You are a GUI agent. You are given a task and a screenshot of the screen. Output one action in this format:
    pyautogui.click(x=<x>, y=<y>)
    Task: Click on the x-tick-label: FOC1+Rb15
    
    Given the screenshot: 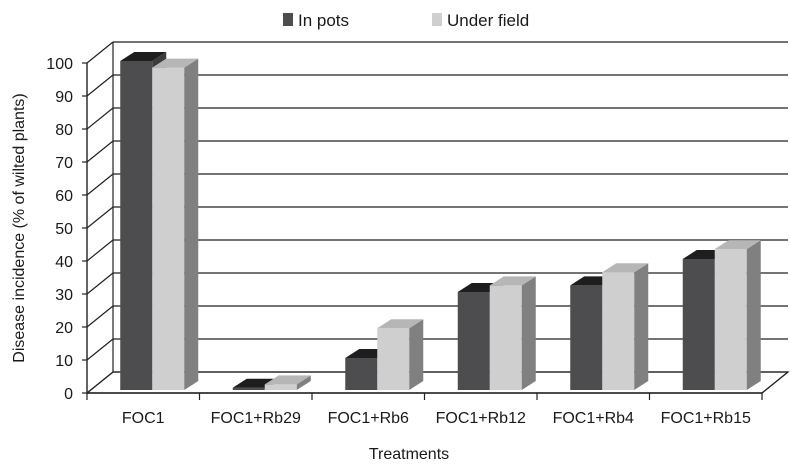 What is the action you would take?
    pyautogui.click(x=706, y=418)
    